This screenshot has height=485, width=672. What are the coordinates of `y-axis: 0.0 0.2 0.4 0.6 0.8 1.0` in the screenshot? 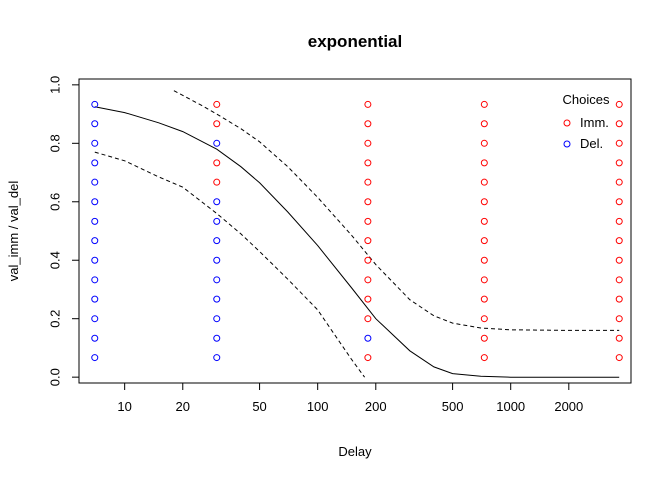 It's located at (63, 231).